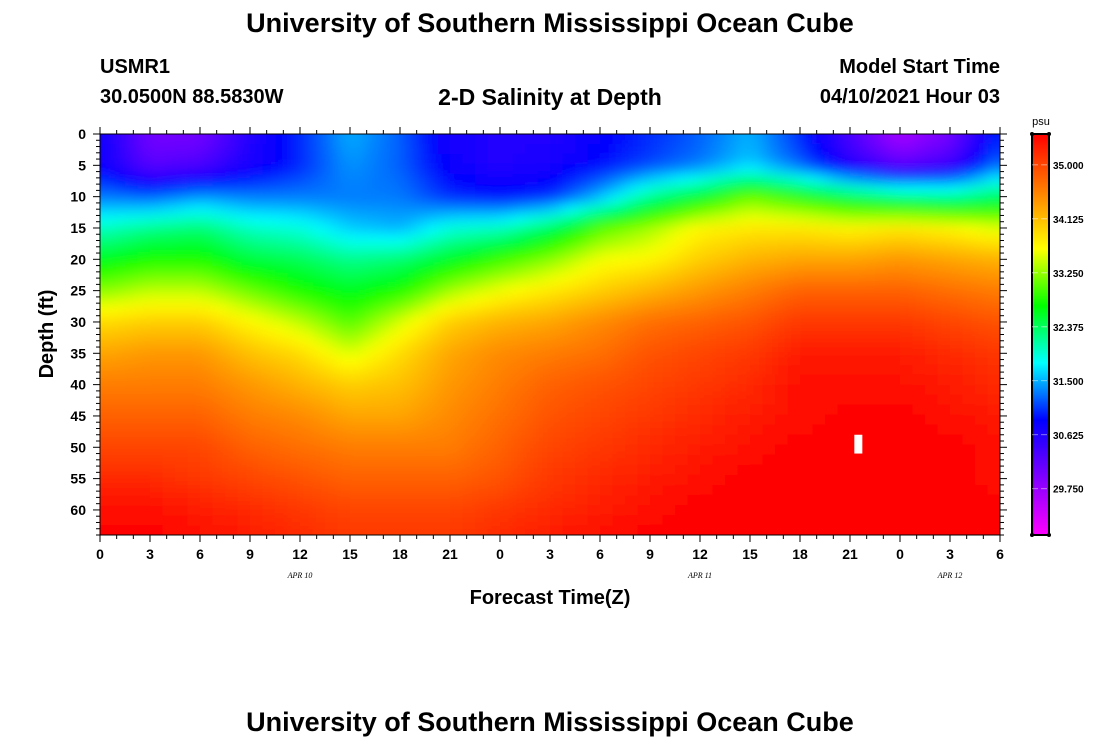  What do you see at coordinates (919, 67) in the screenshot?
I see `model-start-label: Model Start Time` at bounding box center [919, 67].